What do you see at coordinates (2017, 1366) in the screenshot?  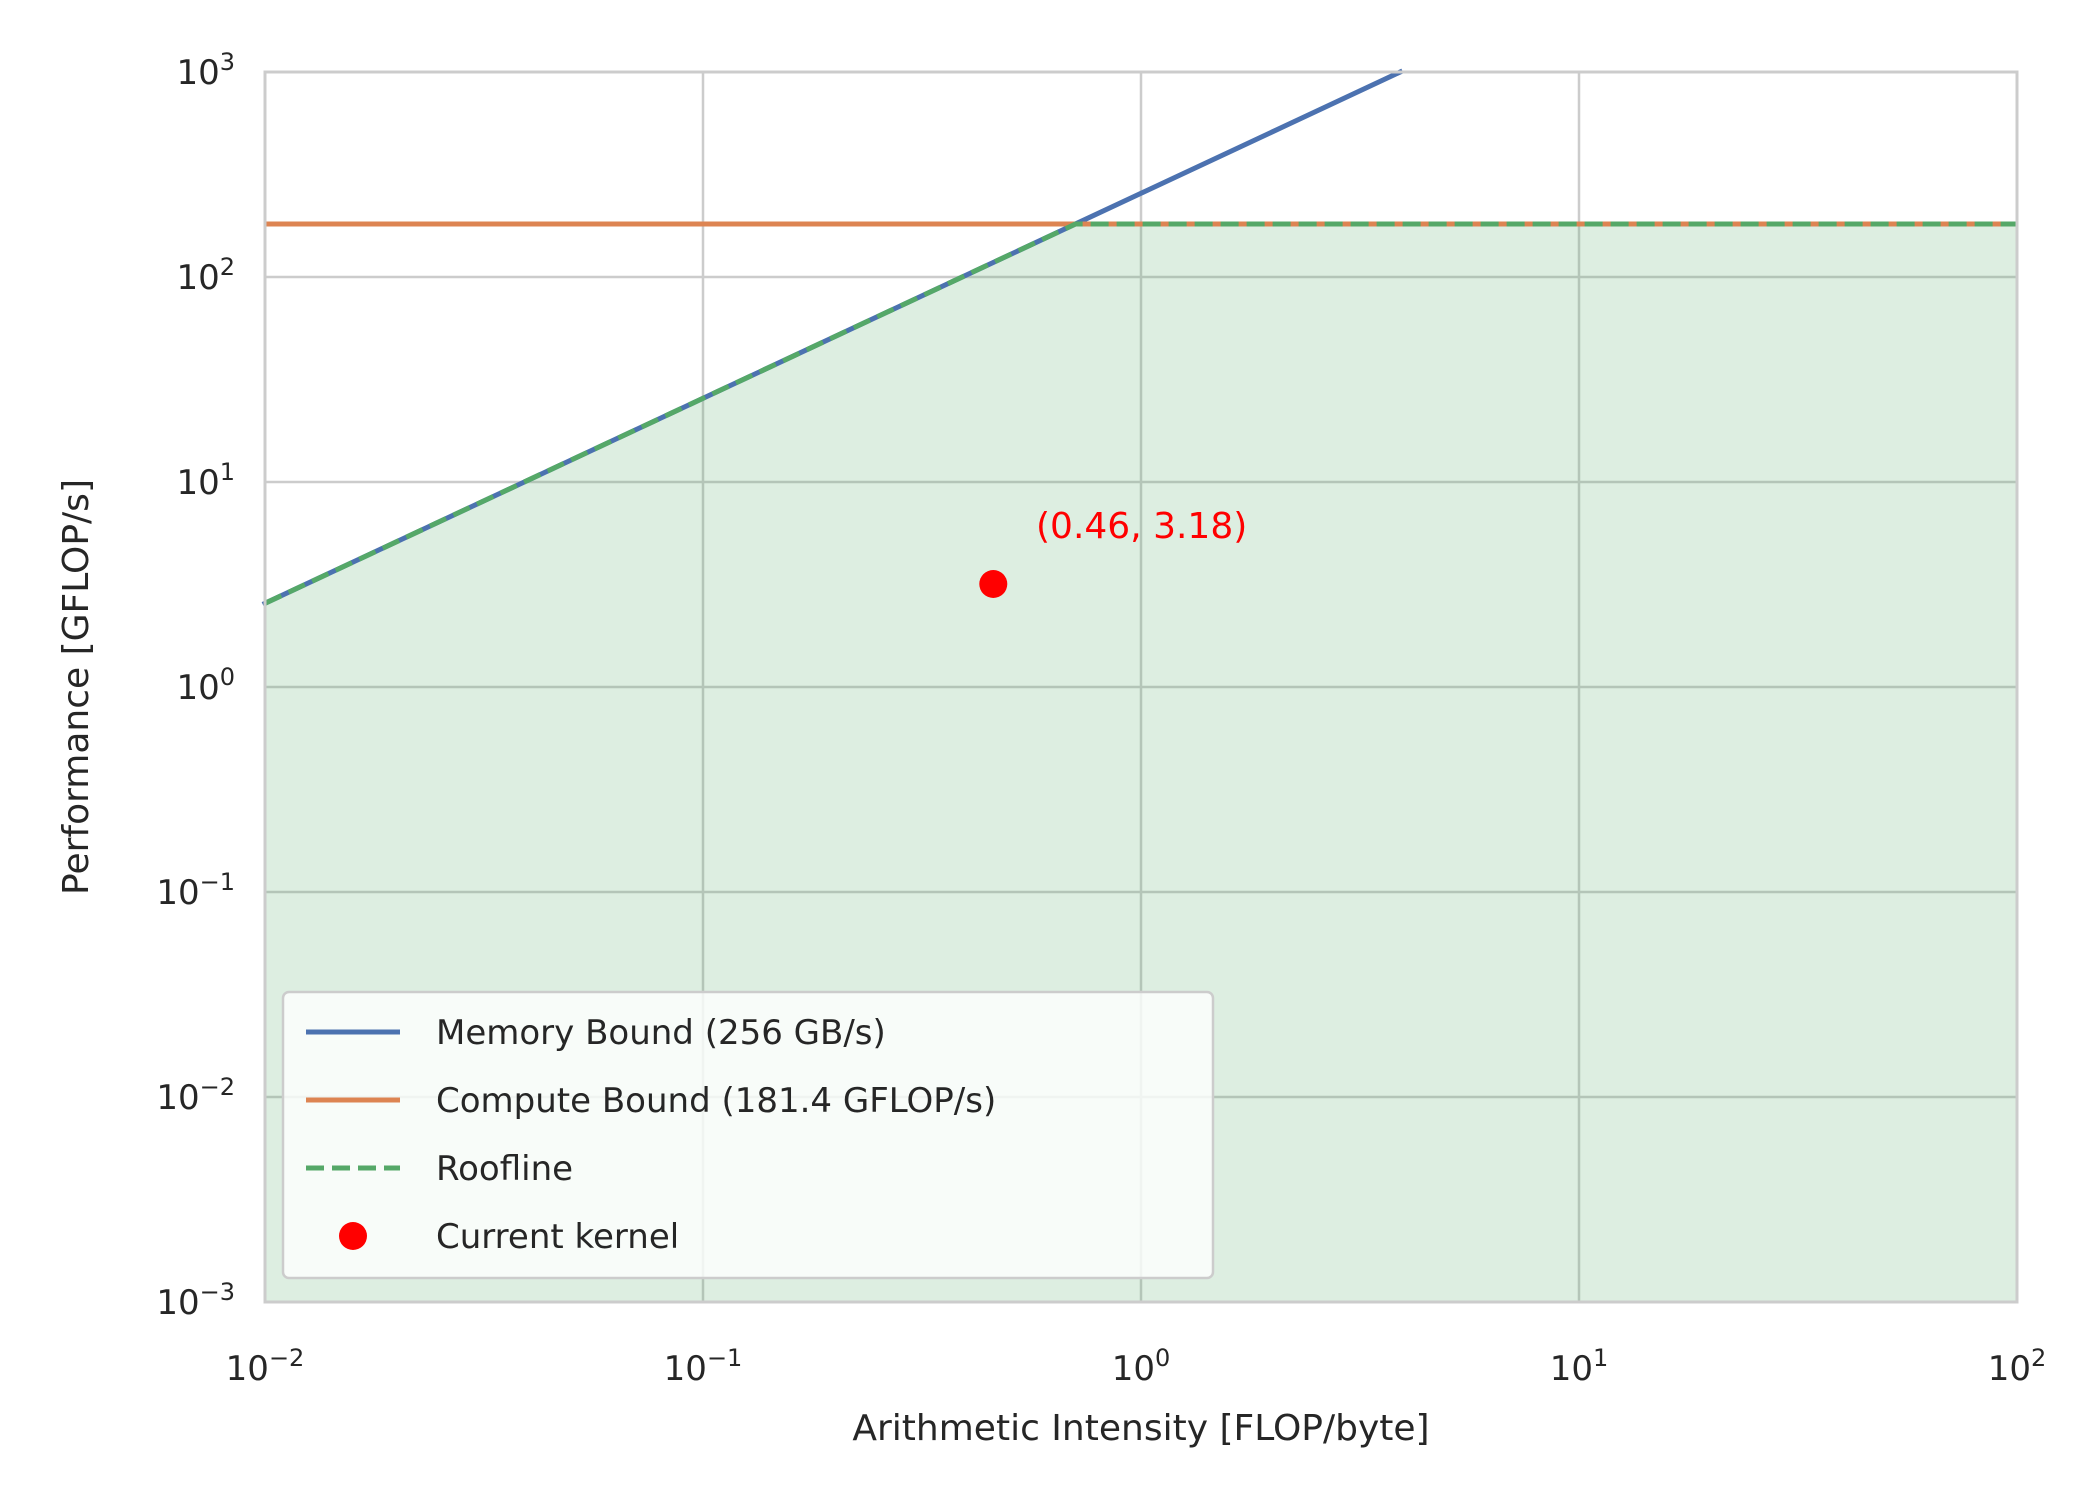 I see `x-tick-label: 10²` at bounding box center [2017, 1366].